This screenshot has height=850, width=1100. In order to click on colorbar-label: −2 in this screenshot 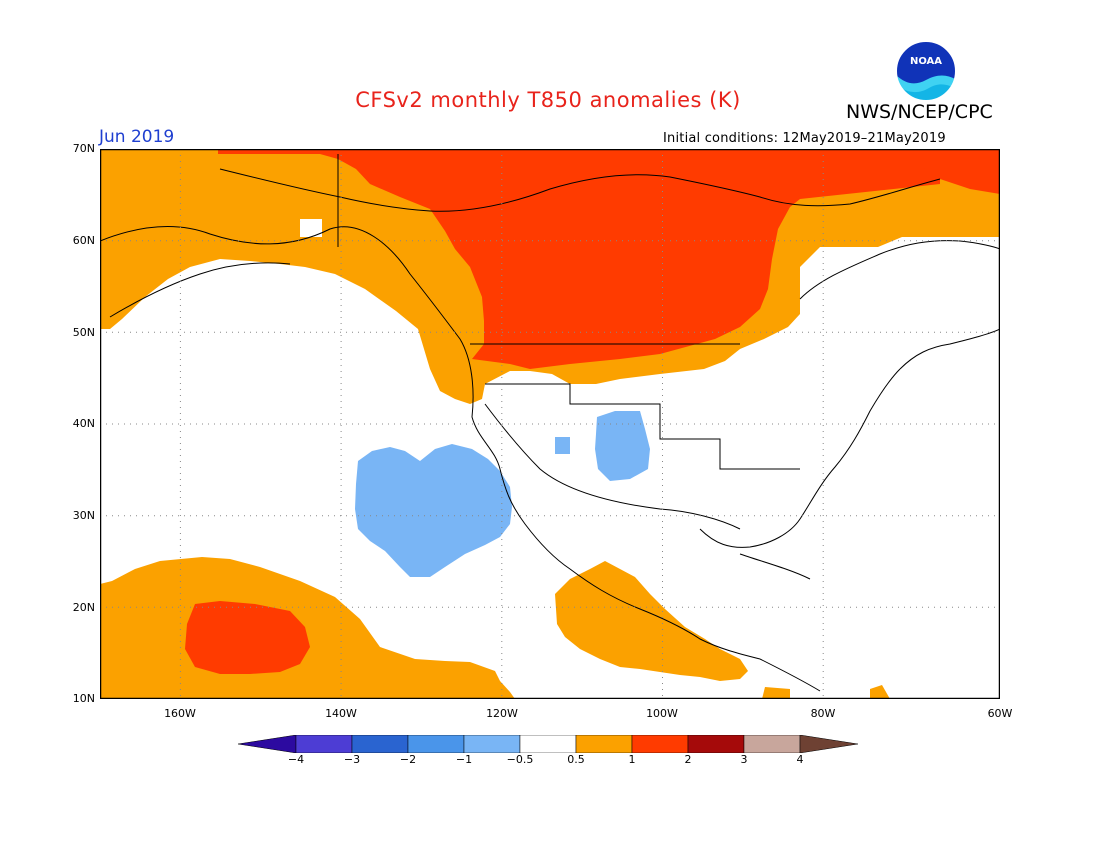, I will do `click(408, 759)`.